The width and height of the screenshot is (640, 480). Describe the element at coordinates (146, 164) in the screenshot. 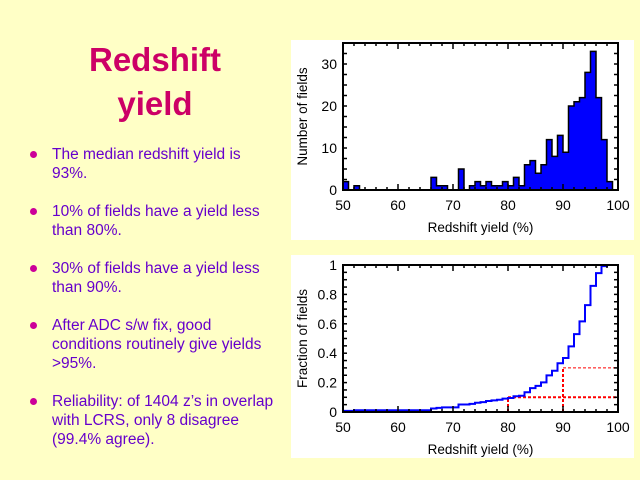

I see `bullet-text: The median redshift yield is 93%.` at that location.